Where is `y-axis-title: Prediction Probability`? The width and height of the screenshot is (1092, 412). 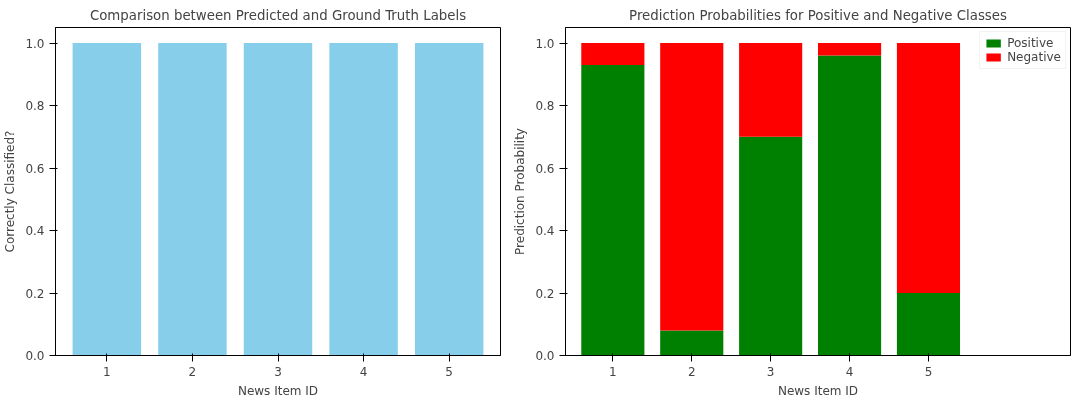
y-axis-title: Prediction Probability is located at coordinates (520, 191).